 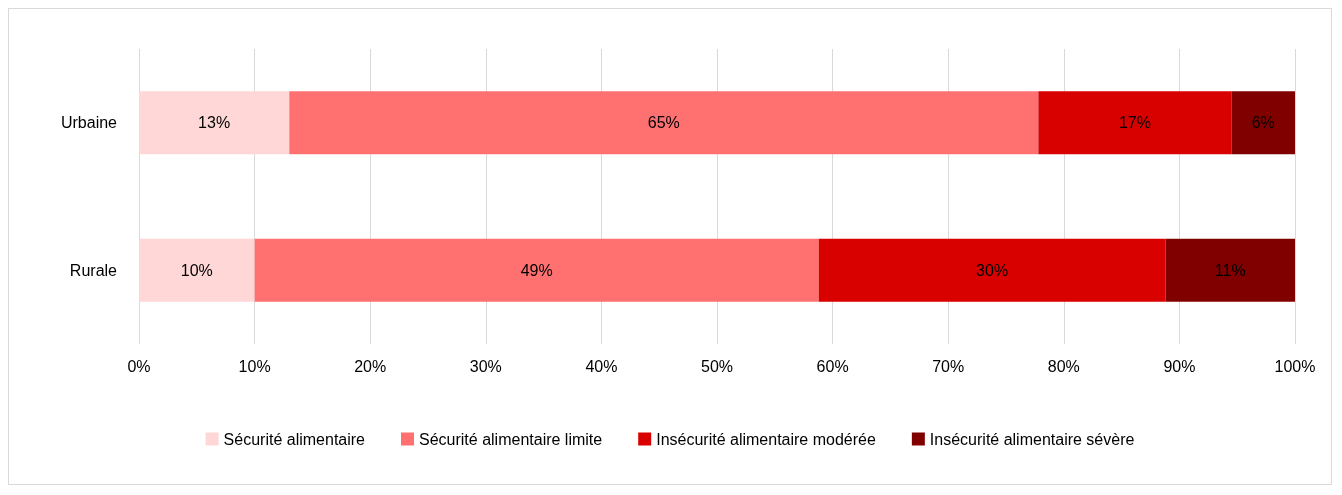 I want to click on data-label: 17%, so click(x=1134, y=123).